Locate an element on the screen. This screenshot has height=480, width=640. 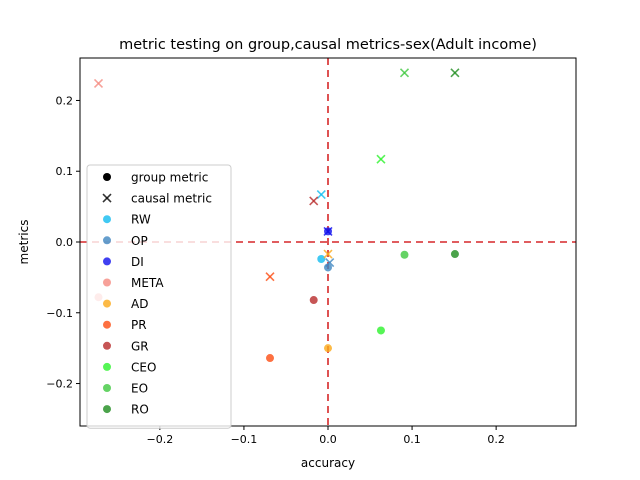
legend-label-meta: META is located at coordinates (147, 283).